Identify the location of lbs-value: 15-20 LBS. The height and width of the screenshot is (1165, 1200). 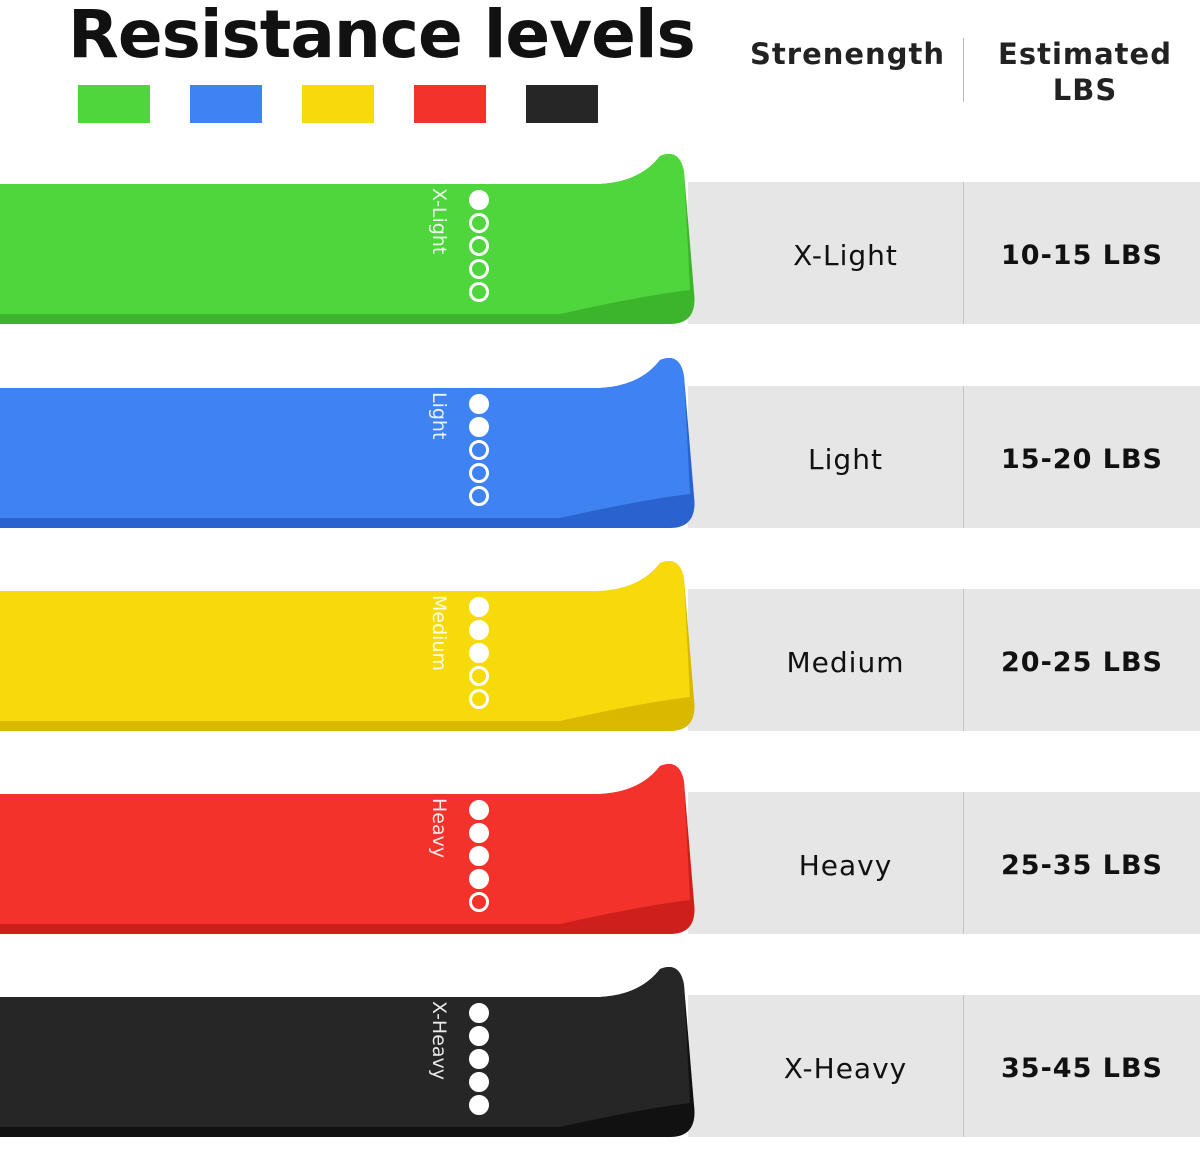
(1082, 459).